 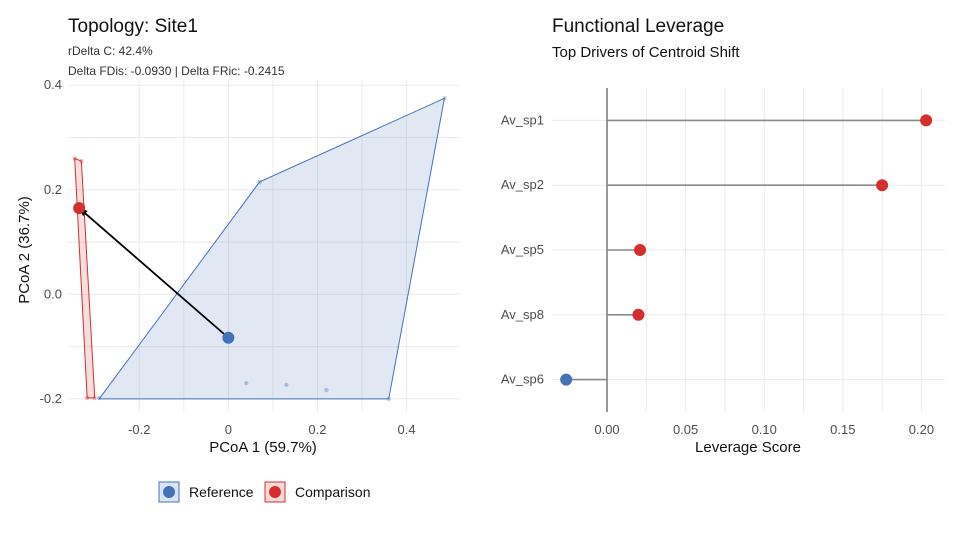 I want to click on leverage-x-tick-label: 0.05, so click(x=685, y=429).